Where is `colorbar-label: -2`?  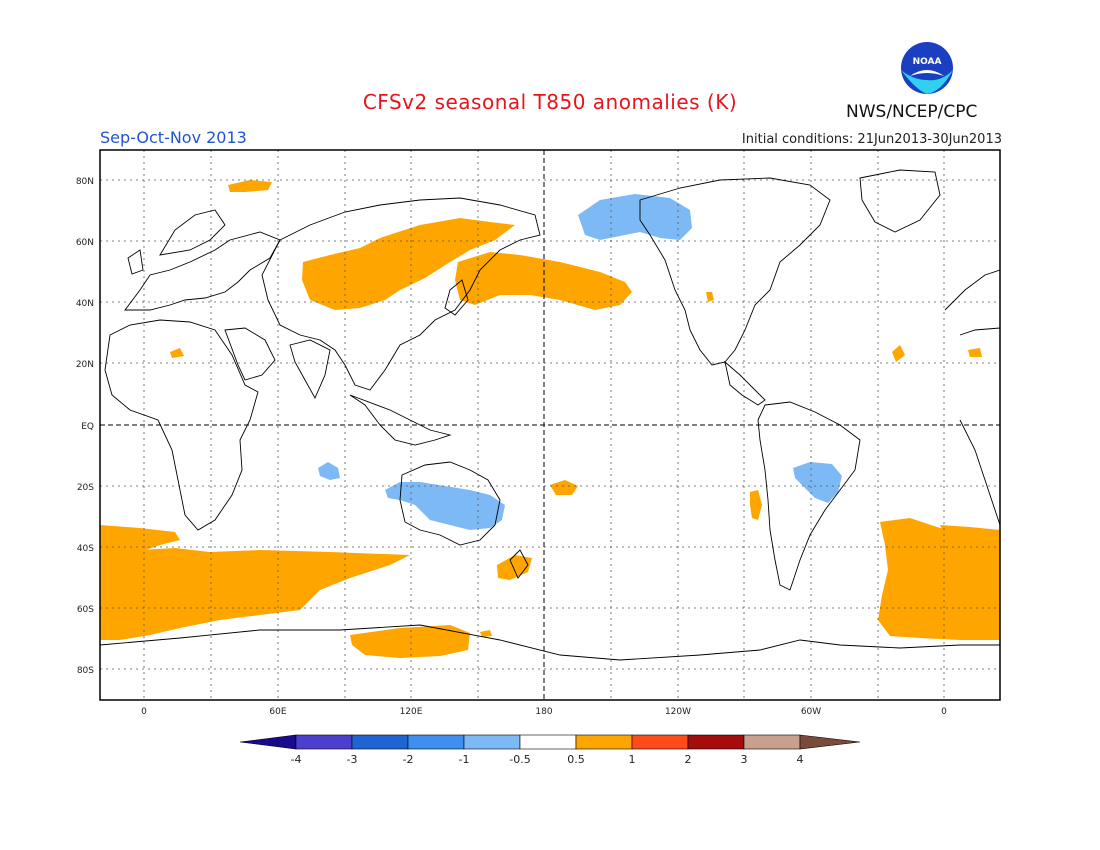 colorbar-label: -2 is located at coordinates (408, 759).